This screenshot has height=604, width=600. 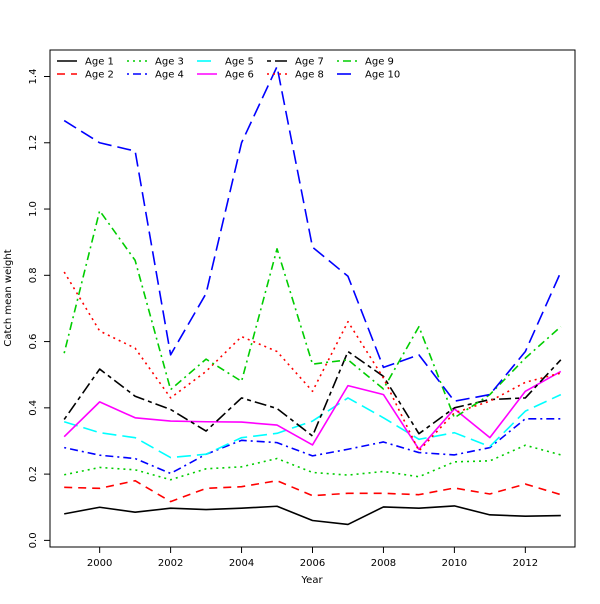 I want to click on x-tick-label: 2004, so click(x=241, y=563).